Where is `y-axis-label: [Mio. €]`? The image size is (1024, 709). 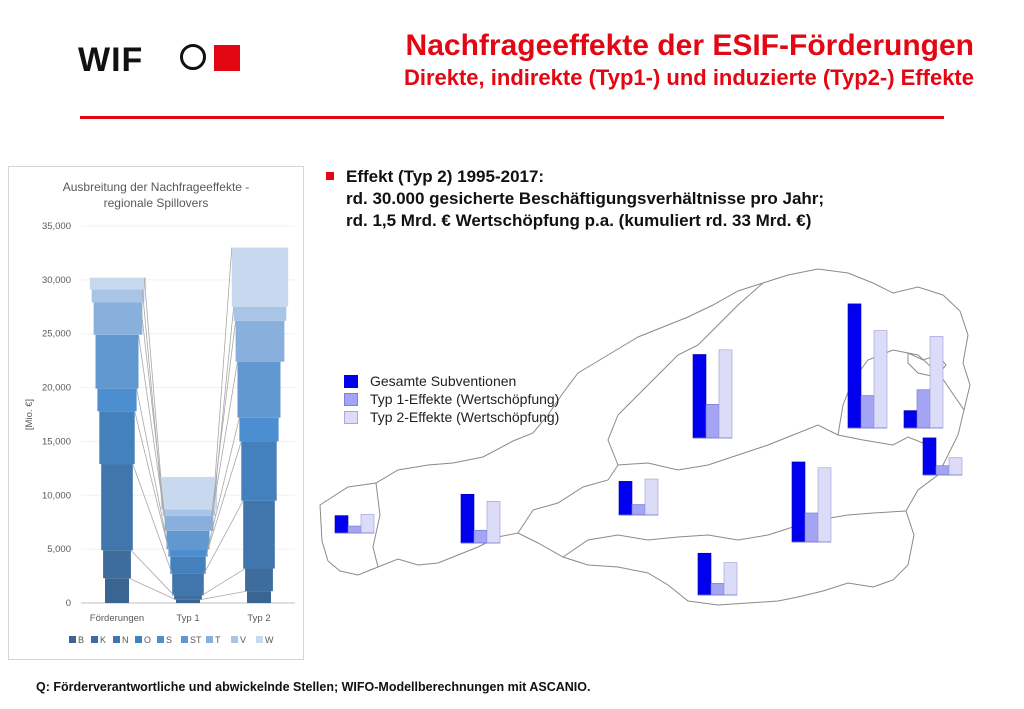 y-axis-label: [Mio. €] is located at coordinates (29, 414).